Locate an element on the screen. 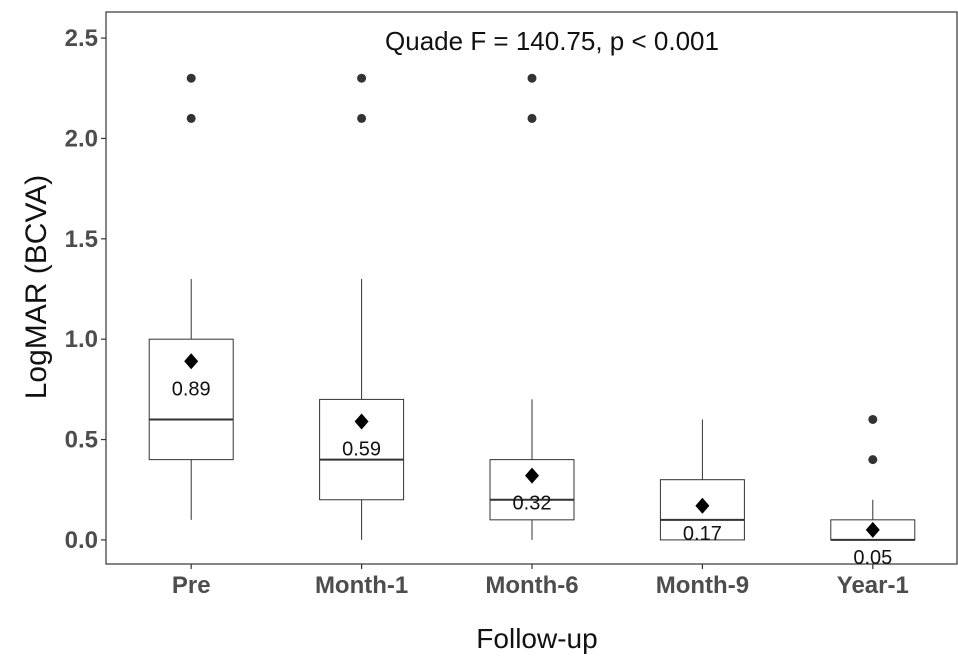  y-tick-label: 0.0 is located at coordinates (81, 540).